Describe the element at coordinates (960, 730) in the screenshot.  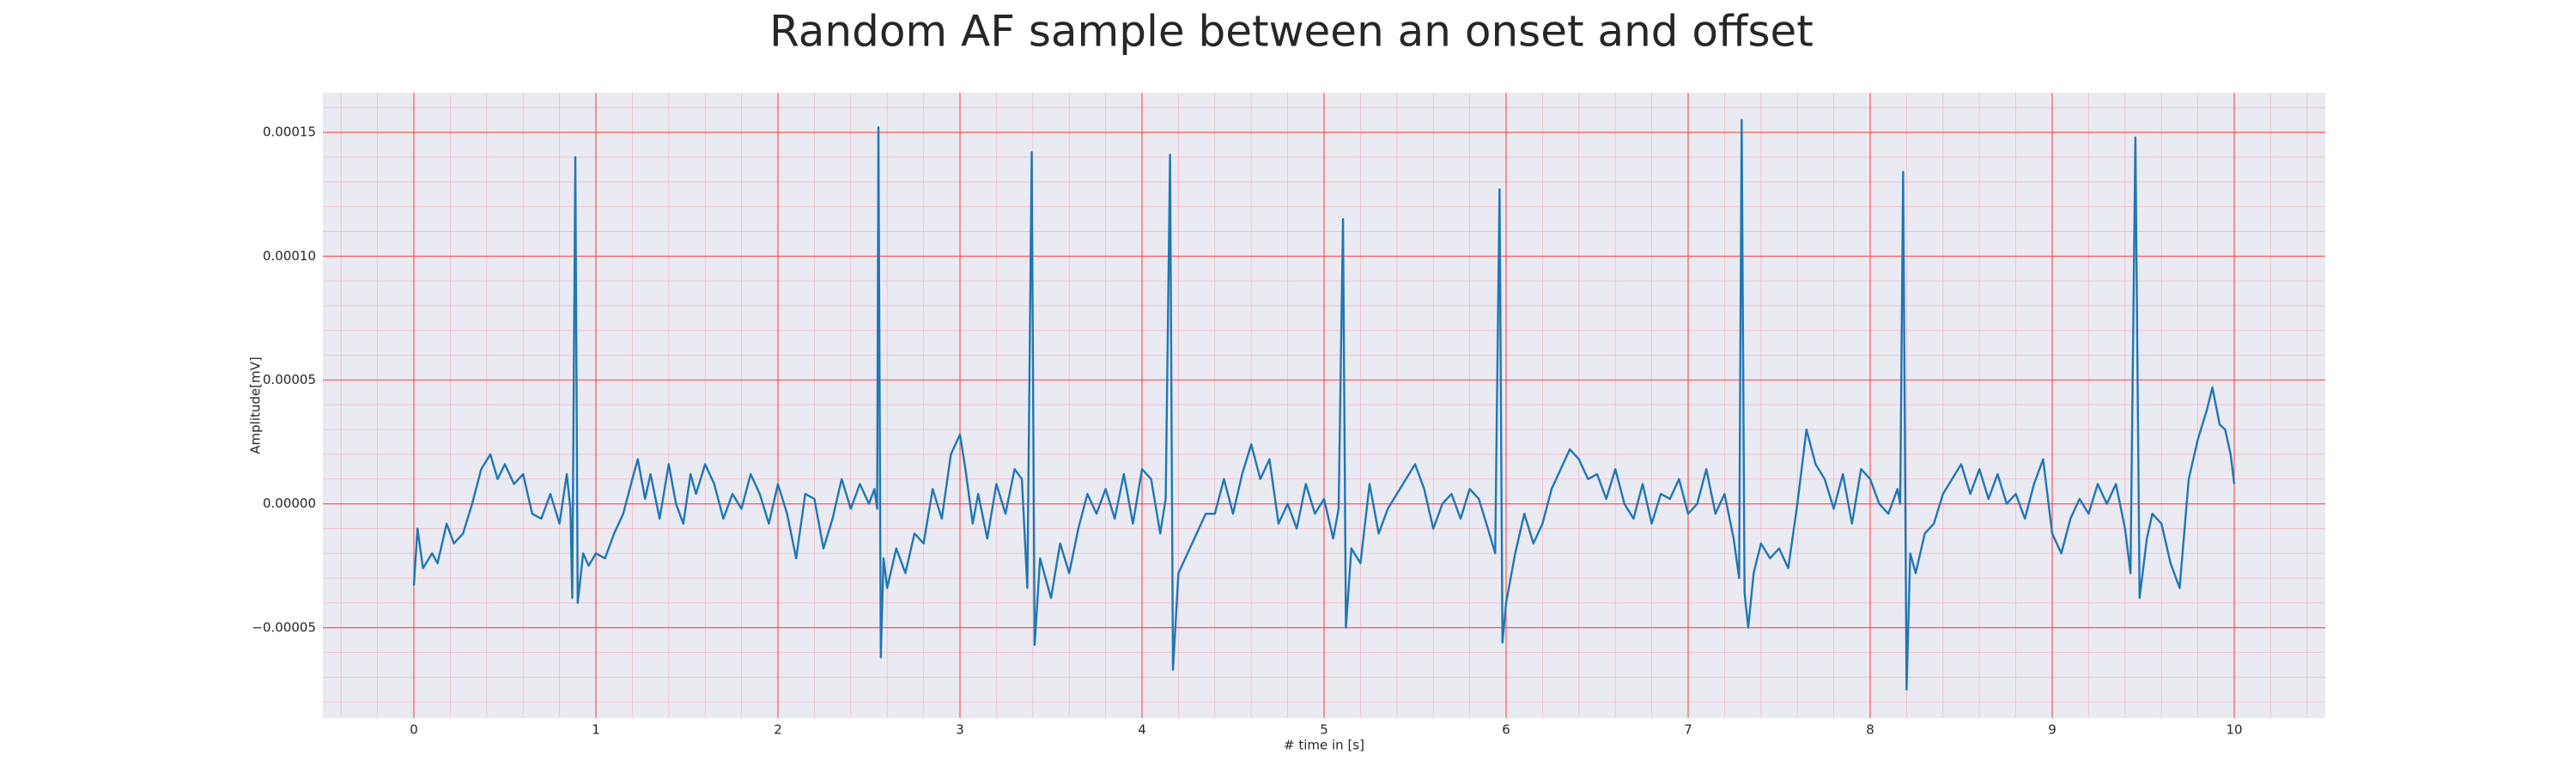
I see `x-tick-label: 3` at that location.